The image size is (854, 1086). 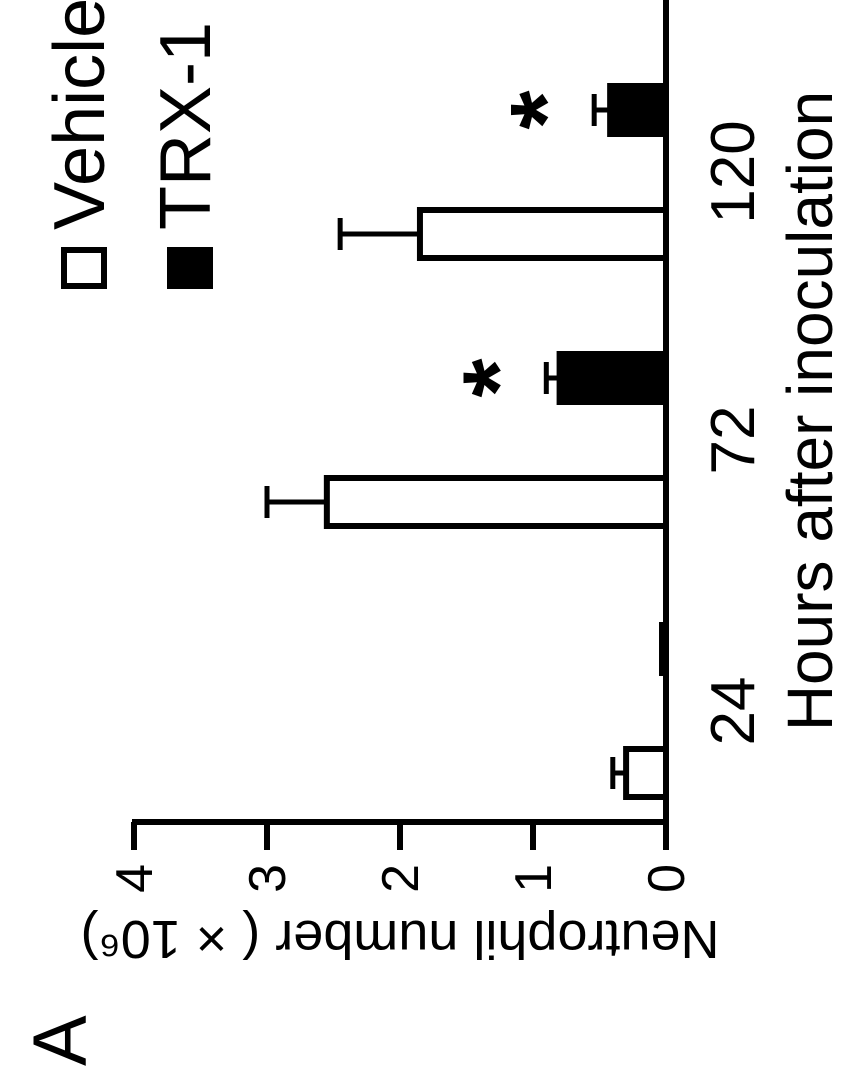 What do you see at coordinates (60, 1040) in the screenshot?
I see `panel-label: A` at bounding box center [60, 1040].